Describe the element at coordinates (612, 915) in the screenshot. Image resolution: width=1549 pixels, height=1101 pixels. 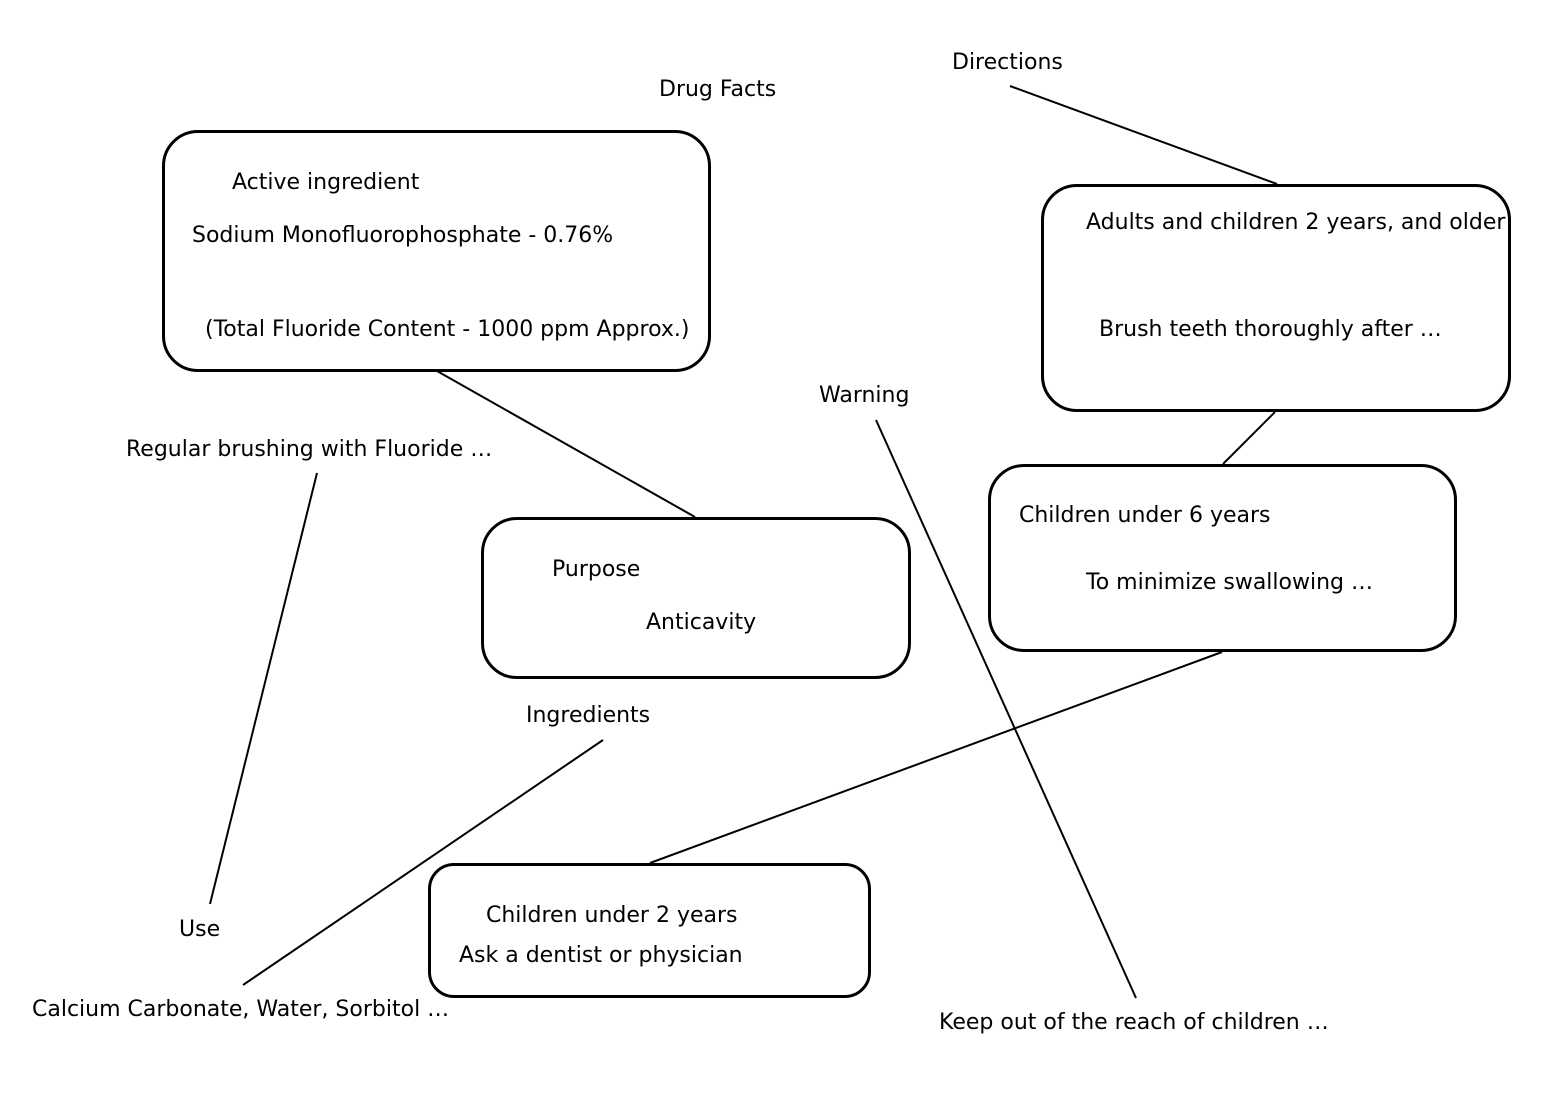
I see `directions-under2-heading: Children under 2 years` at that location.